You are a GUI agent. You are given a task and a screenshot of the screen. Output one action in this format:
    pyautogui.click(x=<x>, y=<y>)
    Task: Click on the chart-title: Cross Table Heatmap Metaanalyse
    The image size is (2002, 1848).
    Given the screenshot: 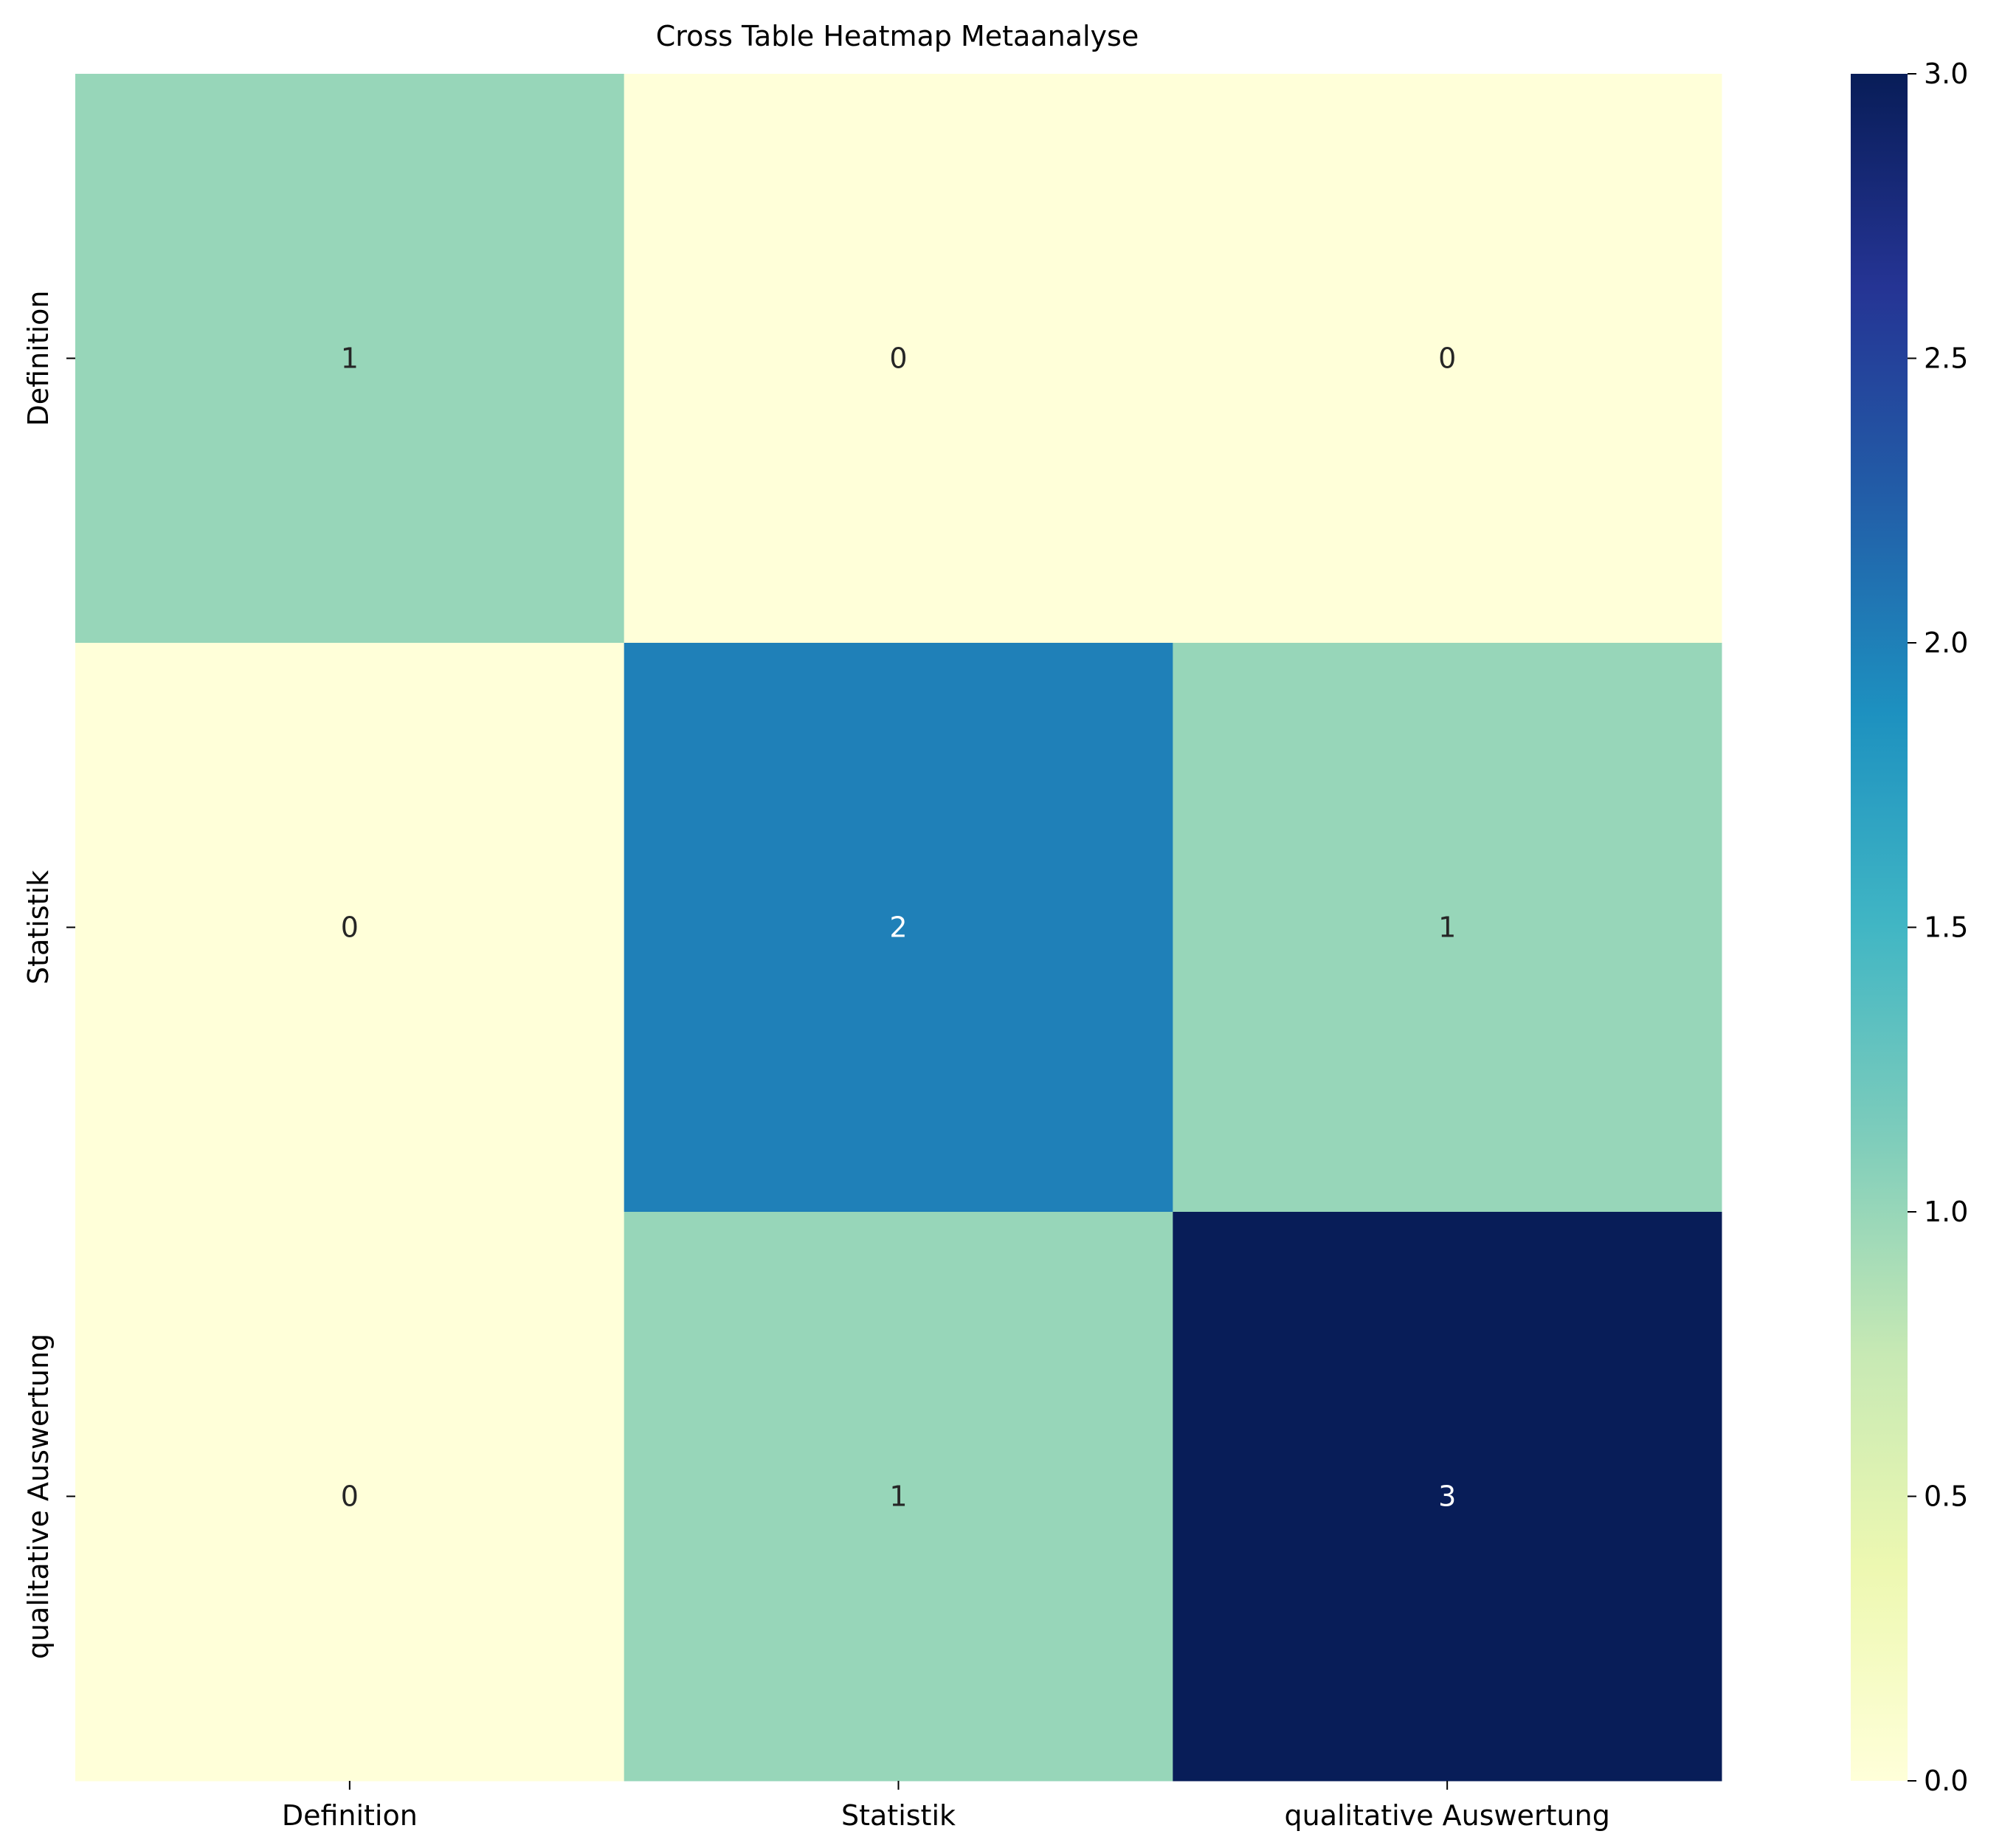 What is the action you would take?
    pyautogui.click(x=897, y=36)
    